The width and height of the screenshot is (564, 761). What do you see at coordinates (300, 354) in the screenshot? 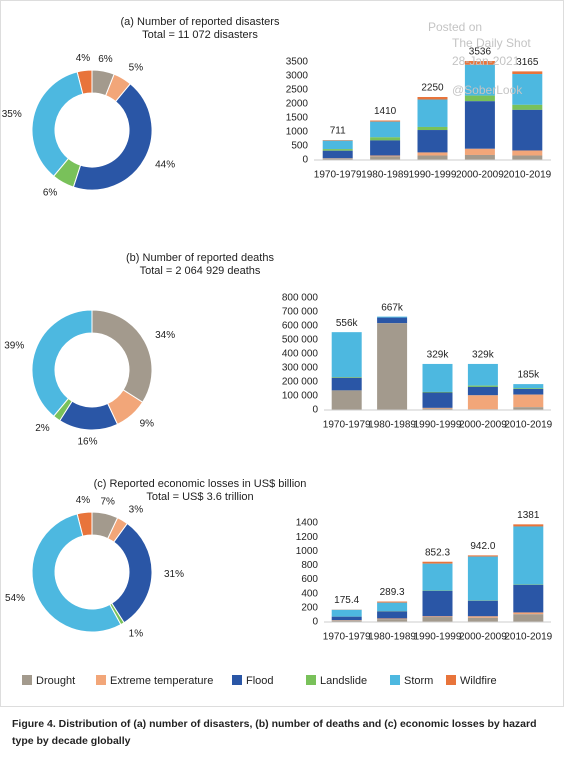
I see `y-tick-label: 400 000` at bounding box center [300, 354].